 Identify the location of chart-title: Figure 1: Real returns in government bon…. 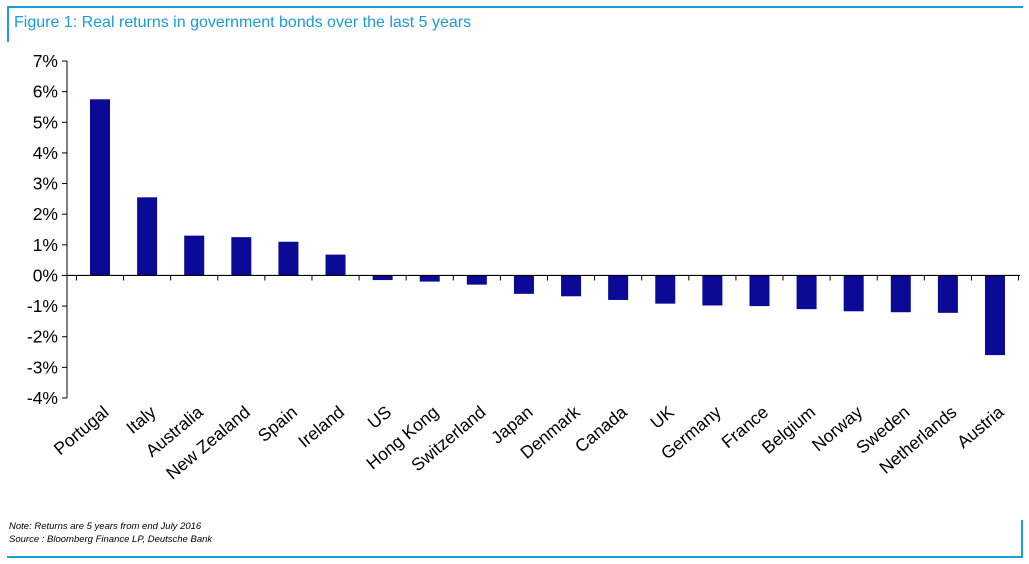
(243, 22).